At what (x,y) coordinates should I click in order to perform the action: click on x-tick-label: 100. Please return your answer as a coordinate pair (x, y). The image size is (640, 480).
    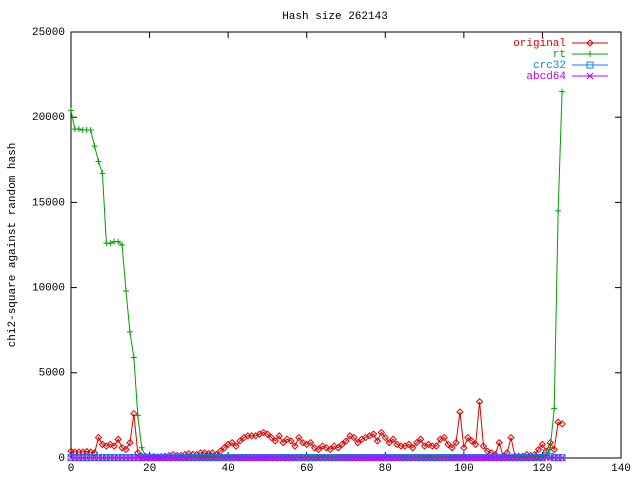
    Looking at the image, I should click on (464, 469).